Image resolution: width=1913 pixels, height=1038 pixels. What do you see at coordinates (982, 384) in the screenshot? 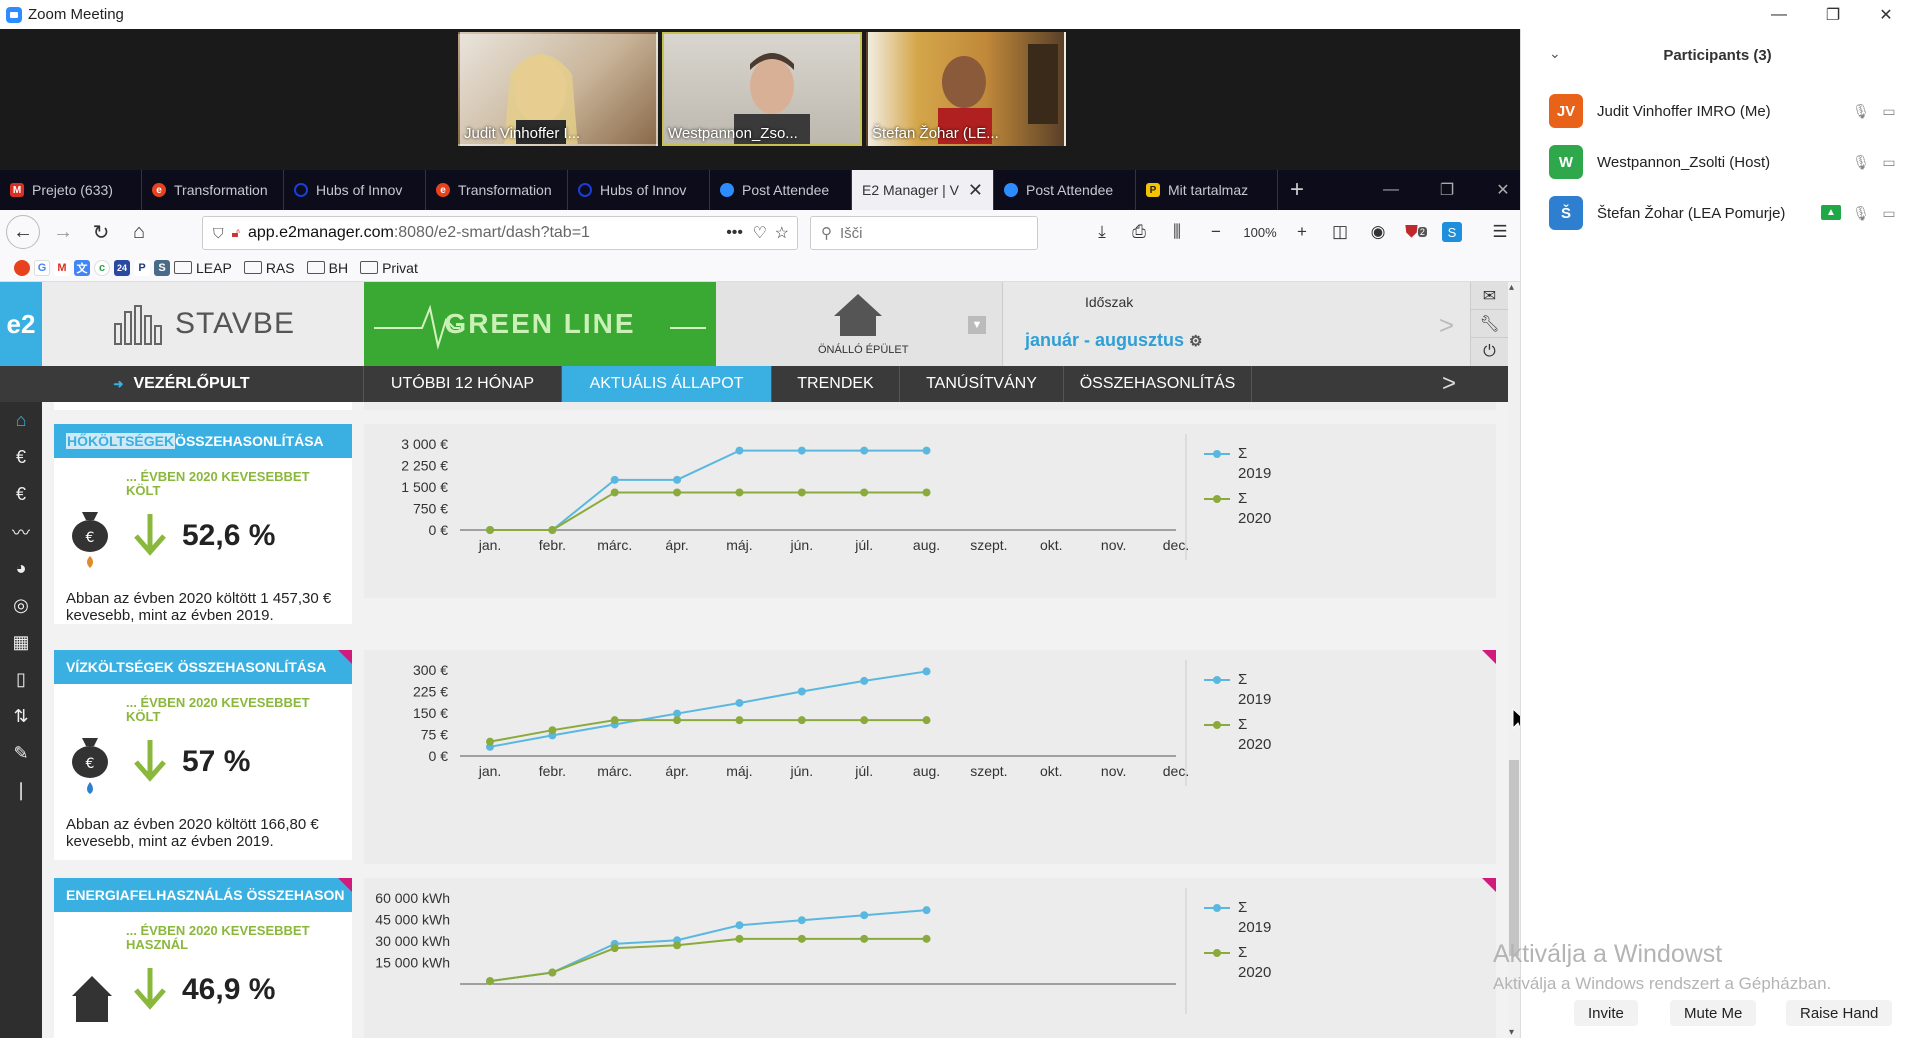
I see `menu-certificate: TANÚSÍTVÁNY` at bounding box center [982, 384].